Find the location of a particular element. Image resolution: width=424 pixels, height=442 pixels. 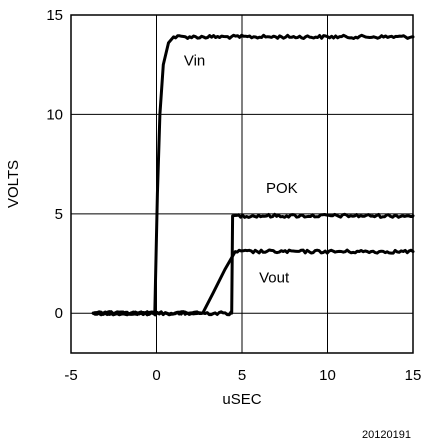

y-tick-labels: 0 5 10 15 is located at coordinates (54, 164).